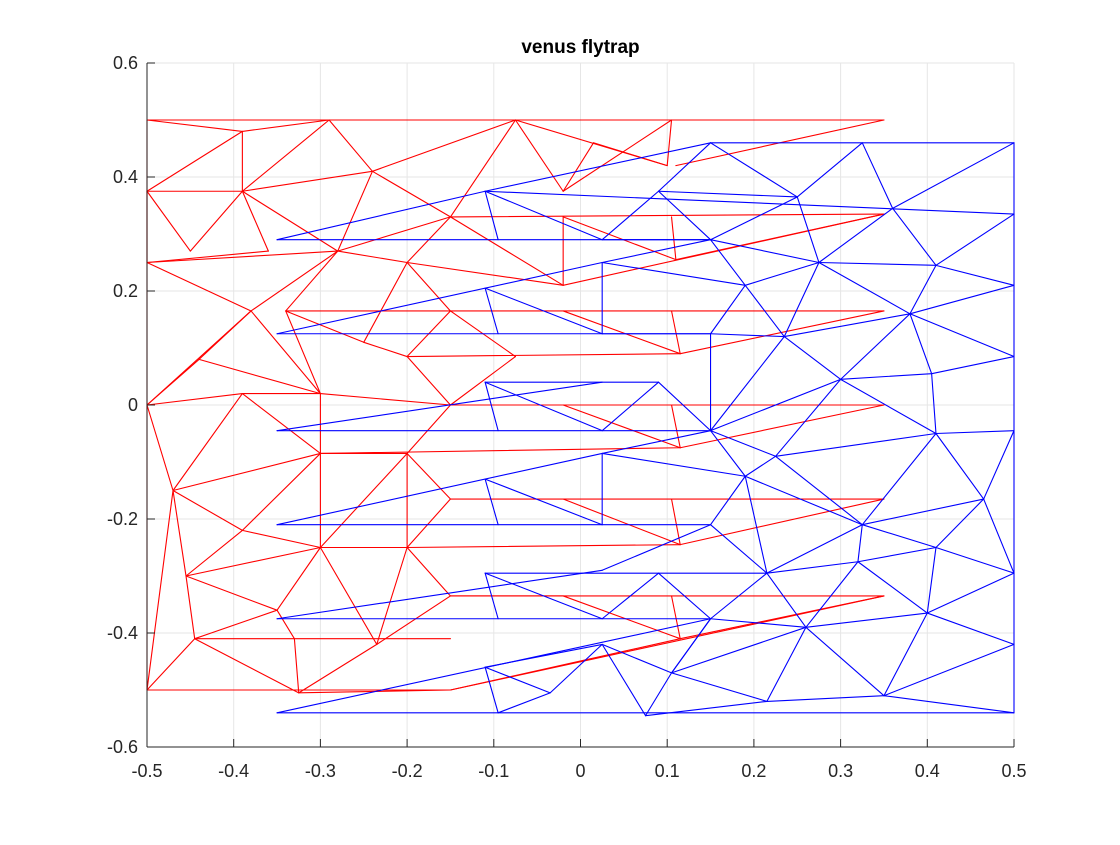  Describe the element at coordinates (125, 291) in the screenshot. I see `y-tick-label: 0.2` at that location.